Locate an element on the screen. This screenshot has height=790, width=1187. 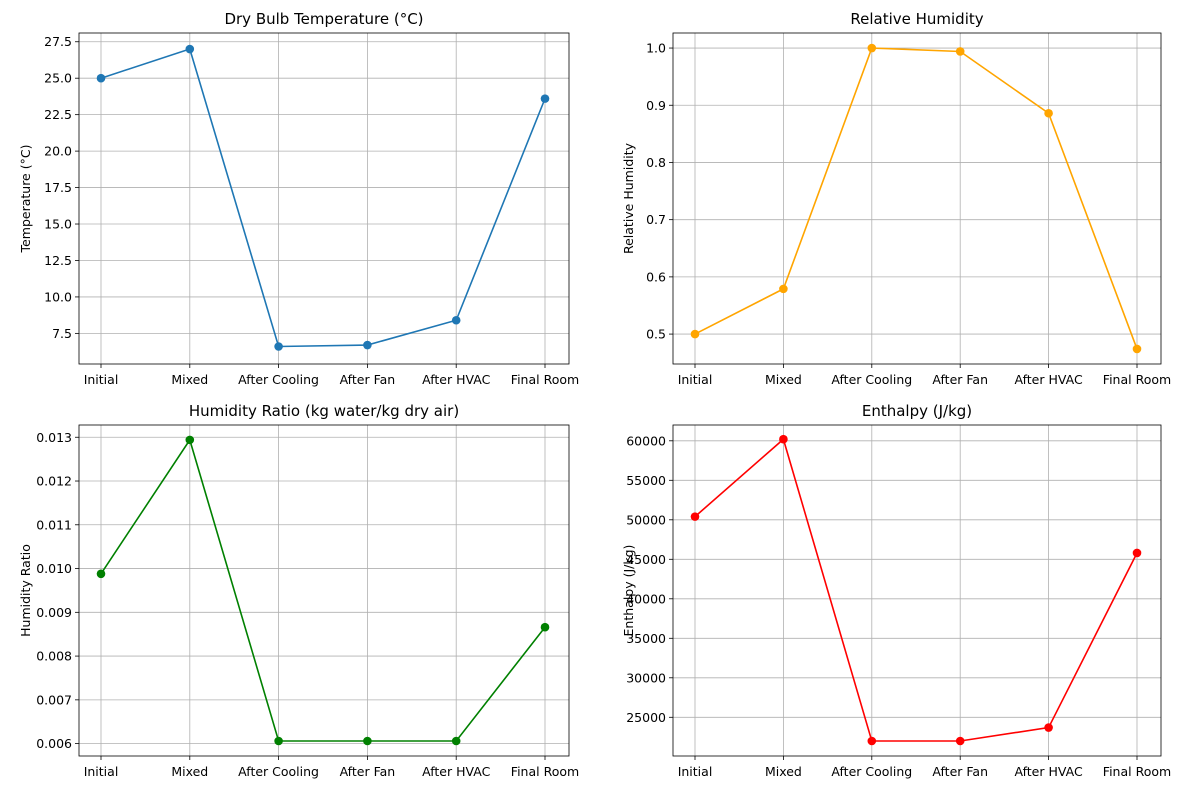
y-axis-label: Enthalpy (J/kg) is located at coordinates (628, 591).